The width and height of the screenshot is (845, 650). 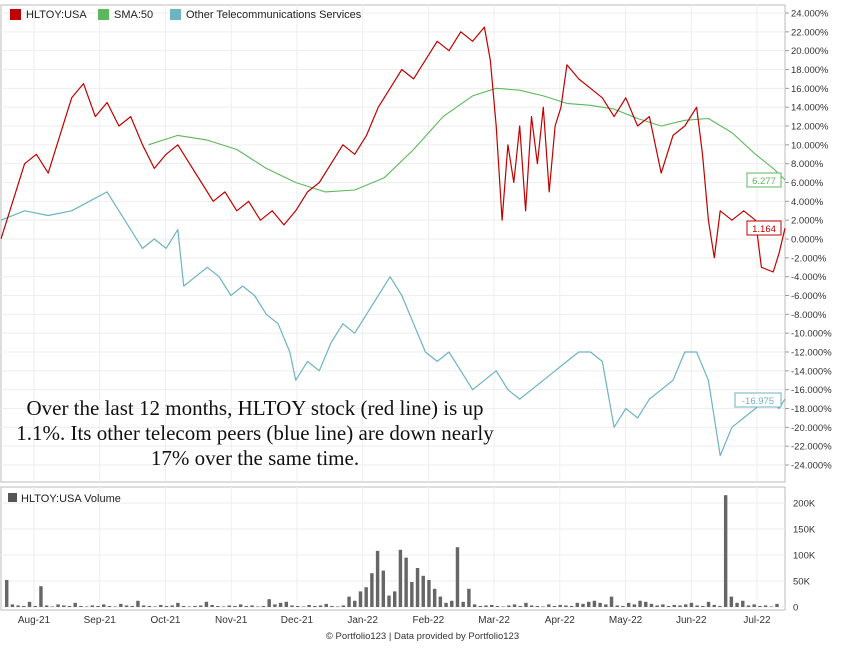 I want to click on legend-label-hltoy: HLTOY:USA, so click(x=56, y=15).